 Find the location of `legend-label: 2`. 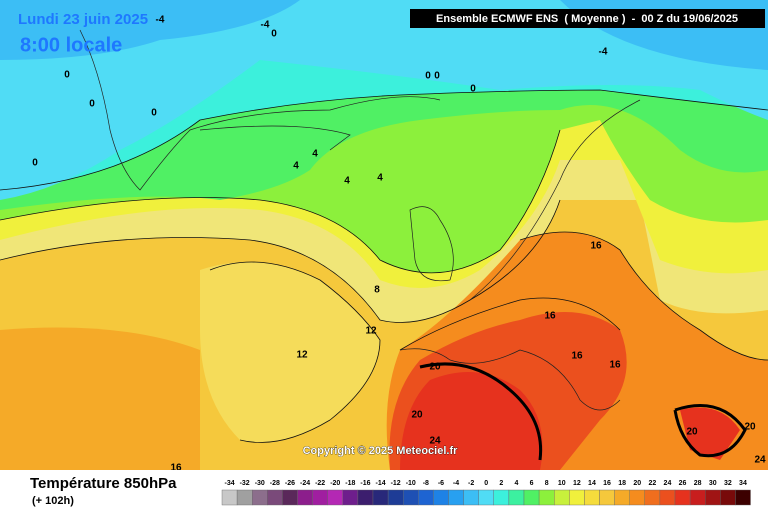

legend-label: 2 is located at coordinates (501, 483).